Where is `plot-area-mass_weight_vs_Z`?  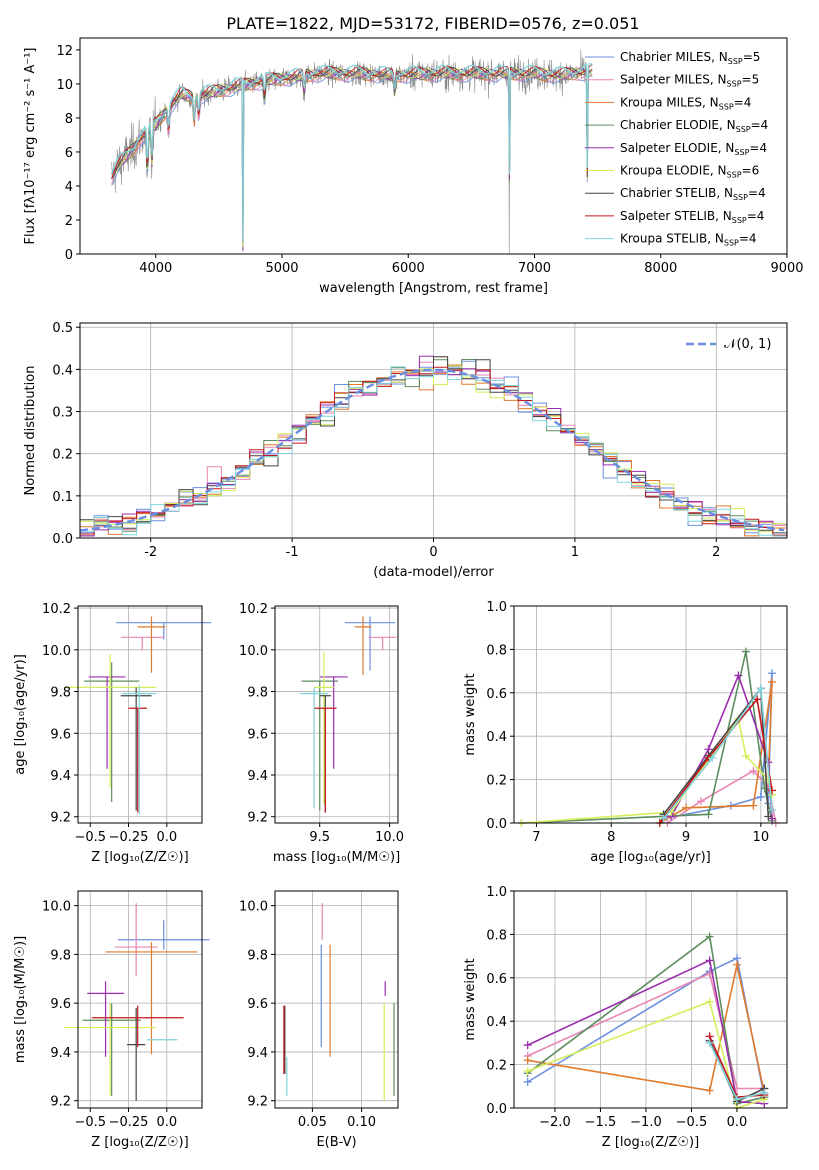 plot-area-mass_weight_vs_Z is located at coordinates (646, 1022).